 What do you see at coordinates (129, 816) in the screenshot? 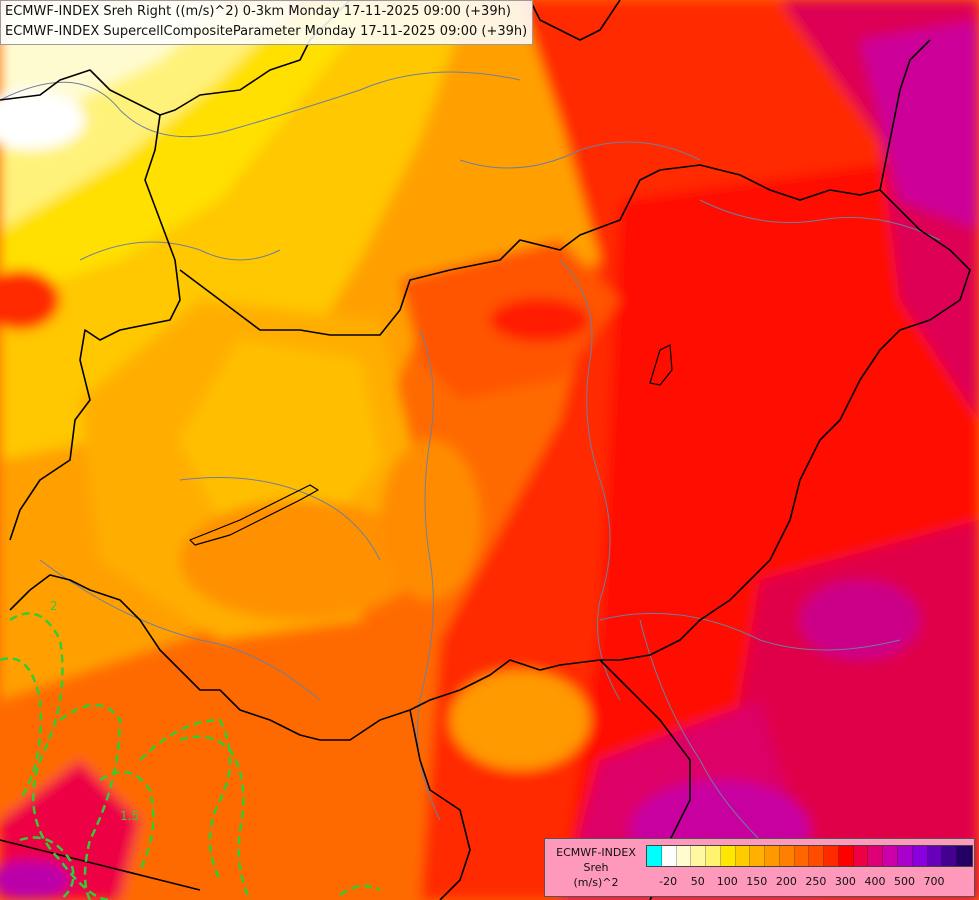
I see `scp-contour-label: 1.5` at bounding box center [129, 816].